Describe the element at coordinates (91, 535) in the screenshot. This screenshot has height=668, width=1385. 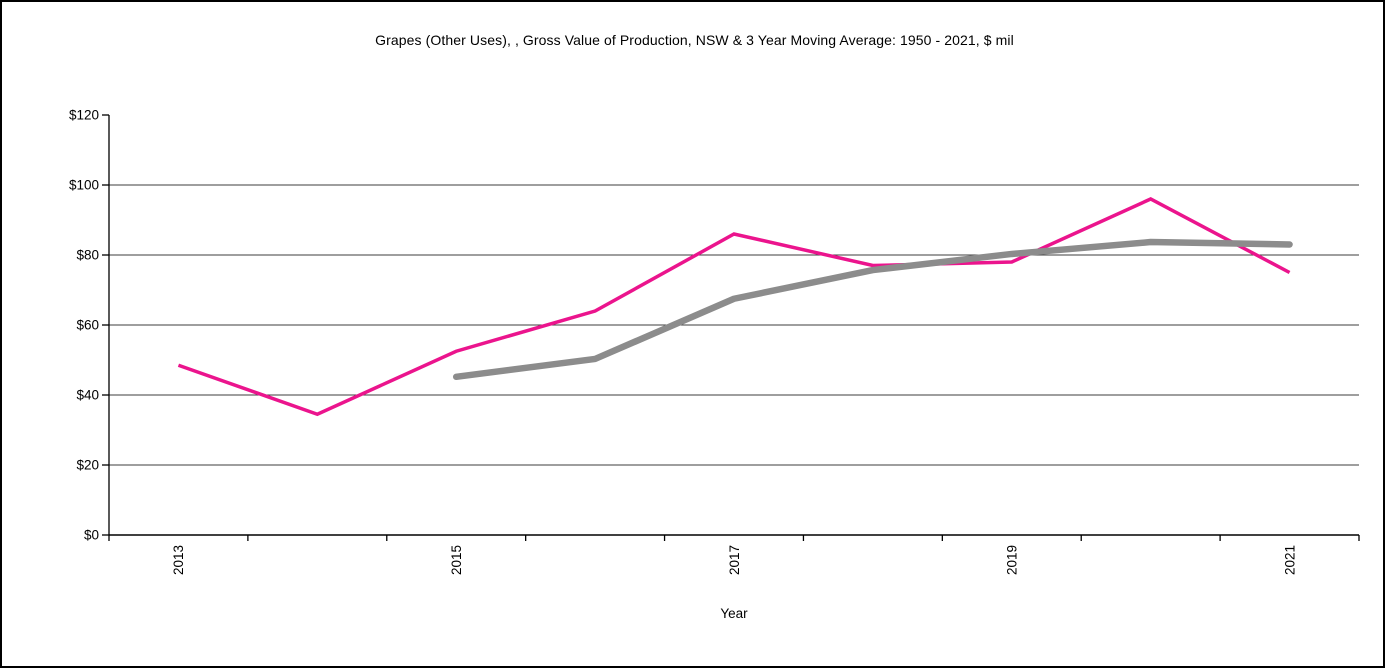
I see `y-axis-tick-label: $0` at that location.